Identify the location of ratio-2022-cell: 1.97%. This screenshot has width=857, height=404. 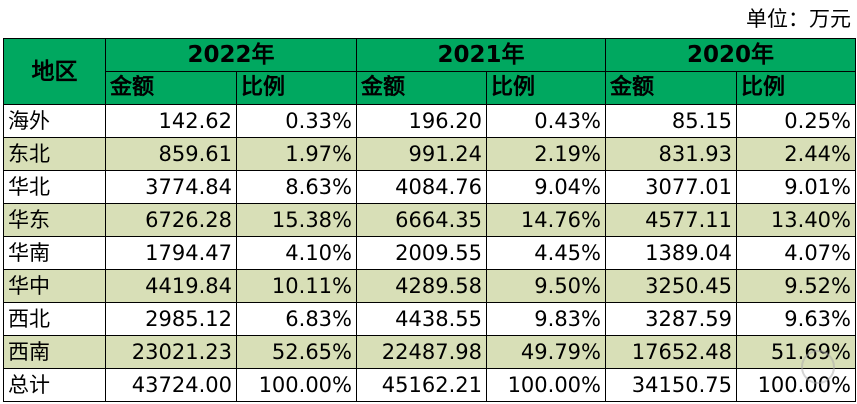
(296, 154).